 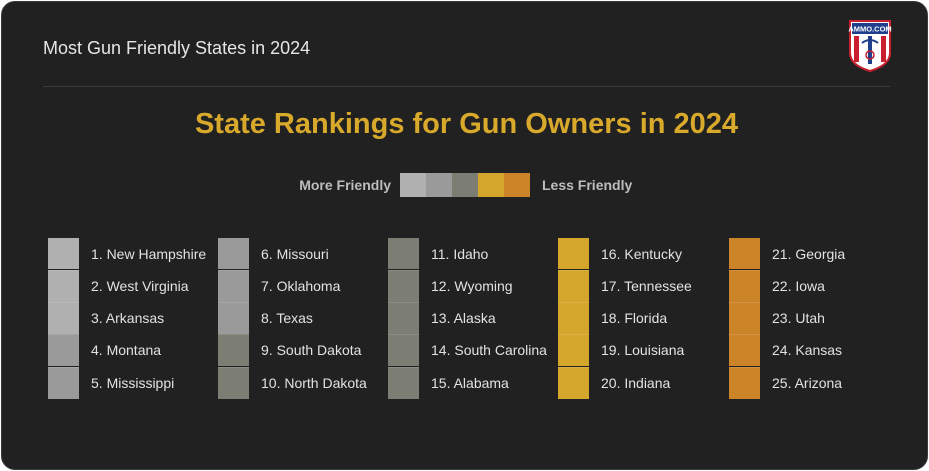 What do you see at coordinates (643, 350) in the screenshot?
I see `rank-label-19: 19. Louisiana` at bounding box center [643, 350].